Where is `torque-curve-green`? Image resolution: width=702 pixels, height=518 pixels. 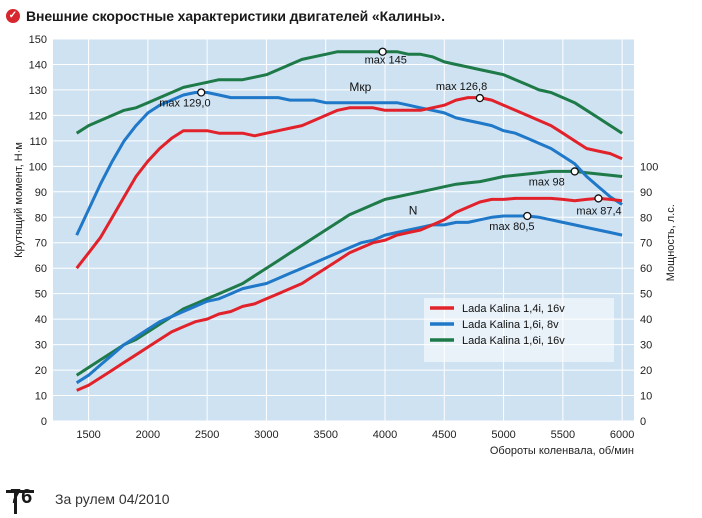 torque-curve-green is located at coordinates (349, 92).